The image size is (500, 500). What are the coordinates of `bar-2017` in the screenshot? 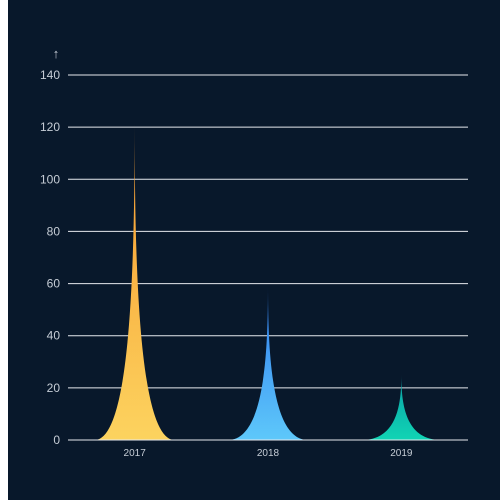 It's located at (134, 280).